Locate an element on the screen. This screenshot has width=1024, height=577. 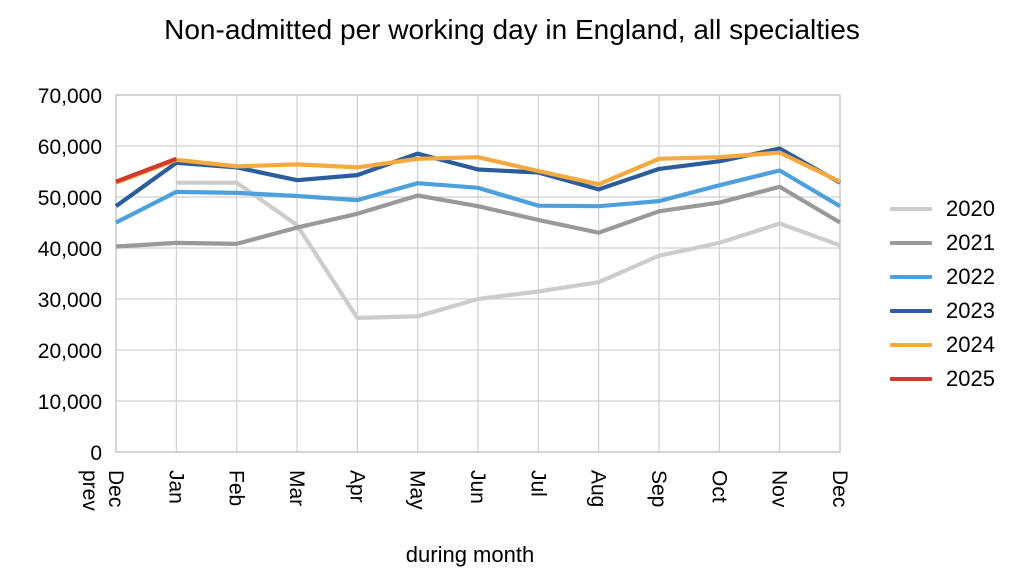
x-tick-label: Aug is located at coordinates (598, 488).